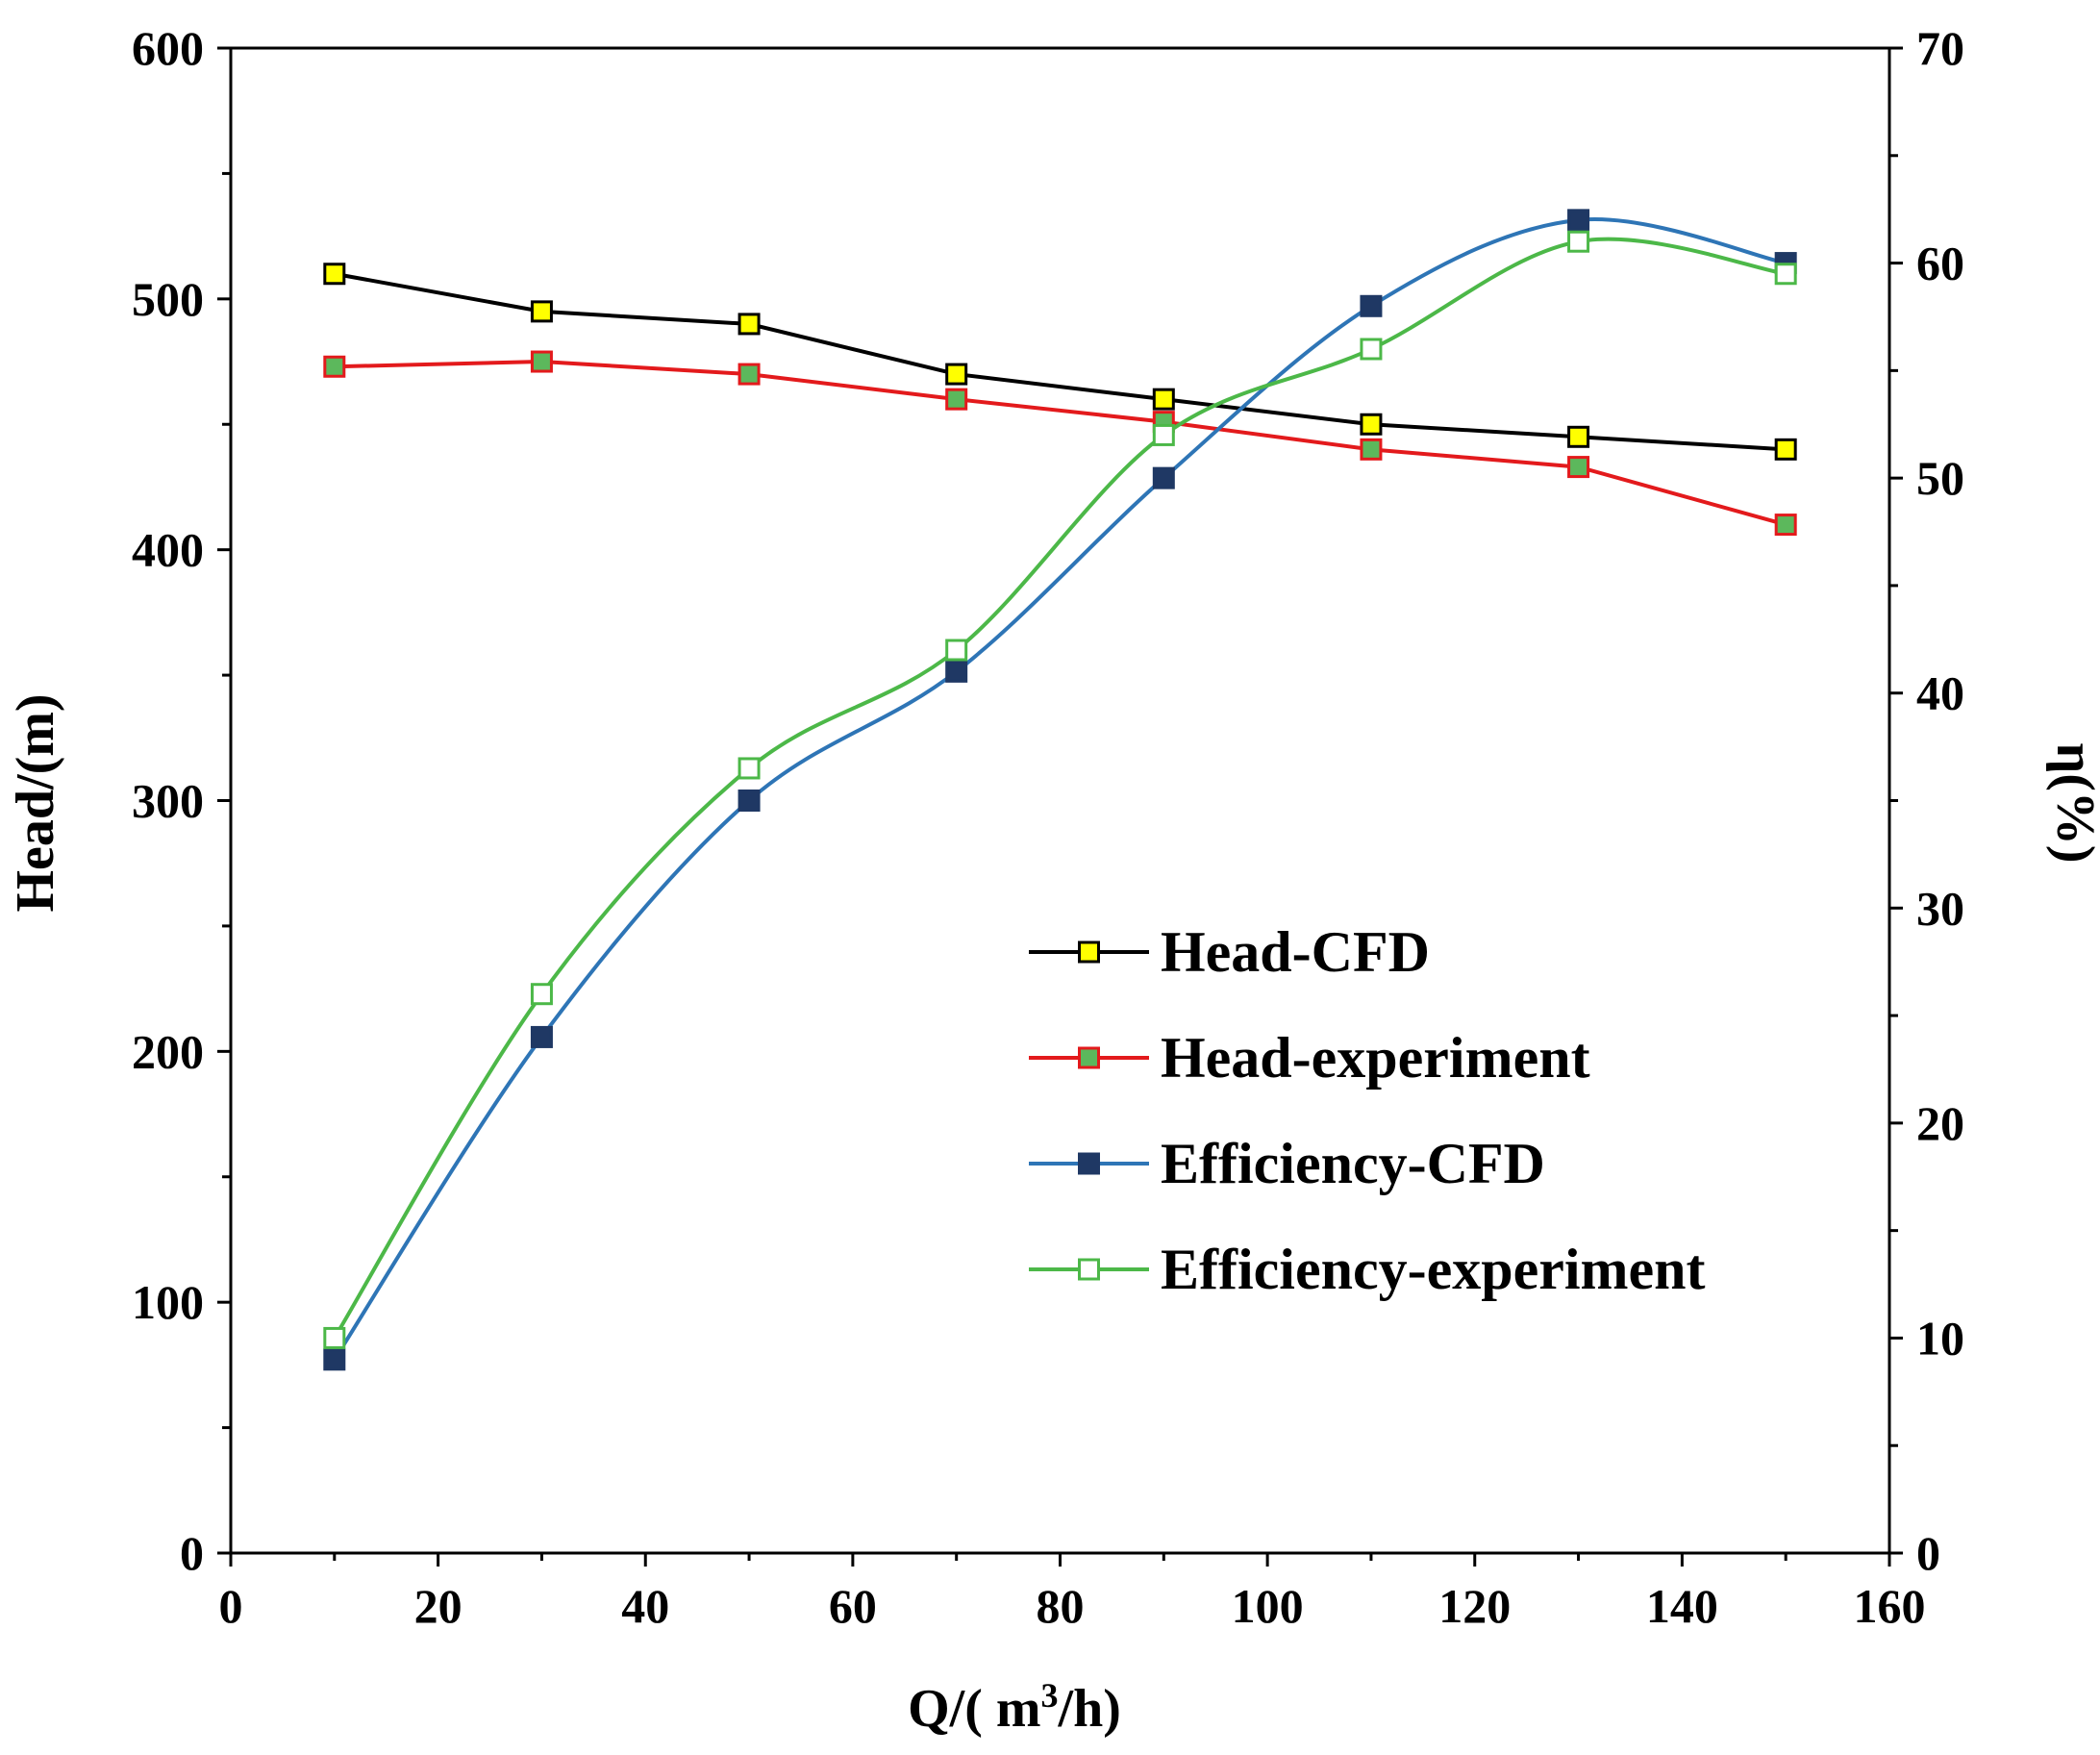 The height and width of the screenshot is (1755, 2100). What do you see at coordinates (1050, 1695) in the screenshot?
I see `x-axis-title-sup: 3` at bounding box center [1050, 1695].